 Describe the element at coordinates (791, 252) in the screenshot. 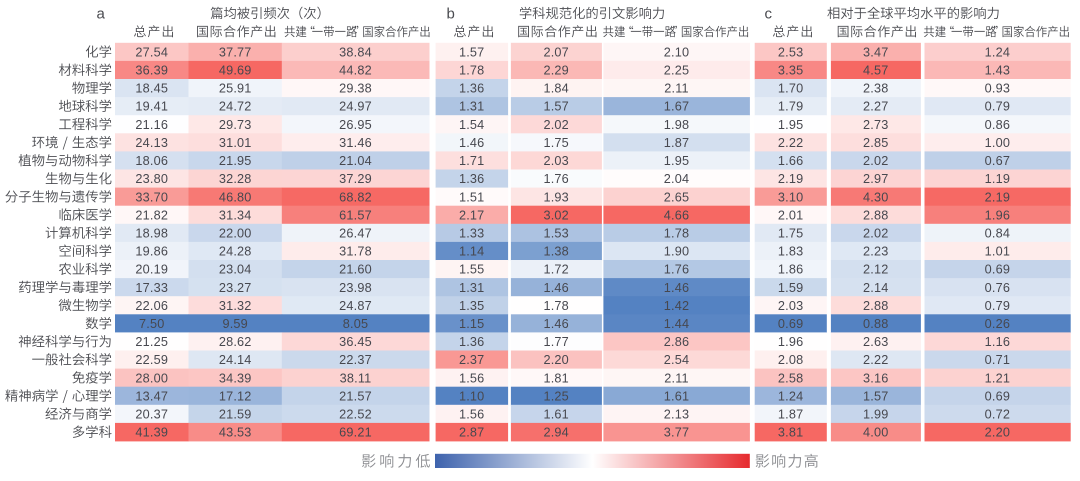

I see `svg-text: 1.83` at that location.